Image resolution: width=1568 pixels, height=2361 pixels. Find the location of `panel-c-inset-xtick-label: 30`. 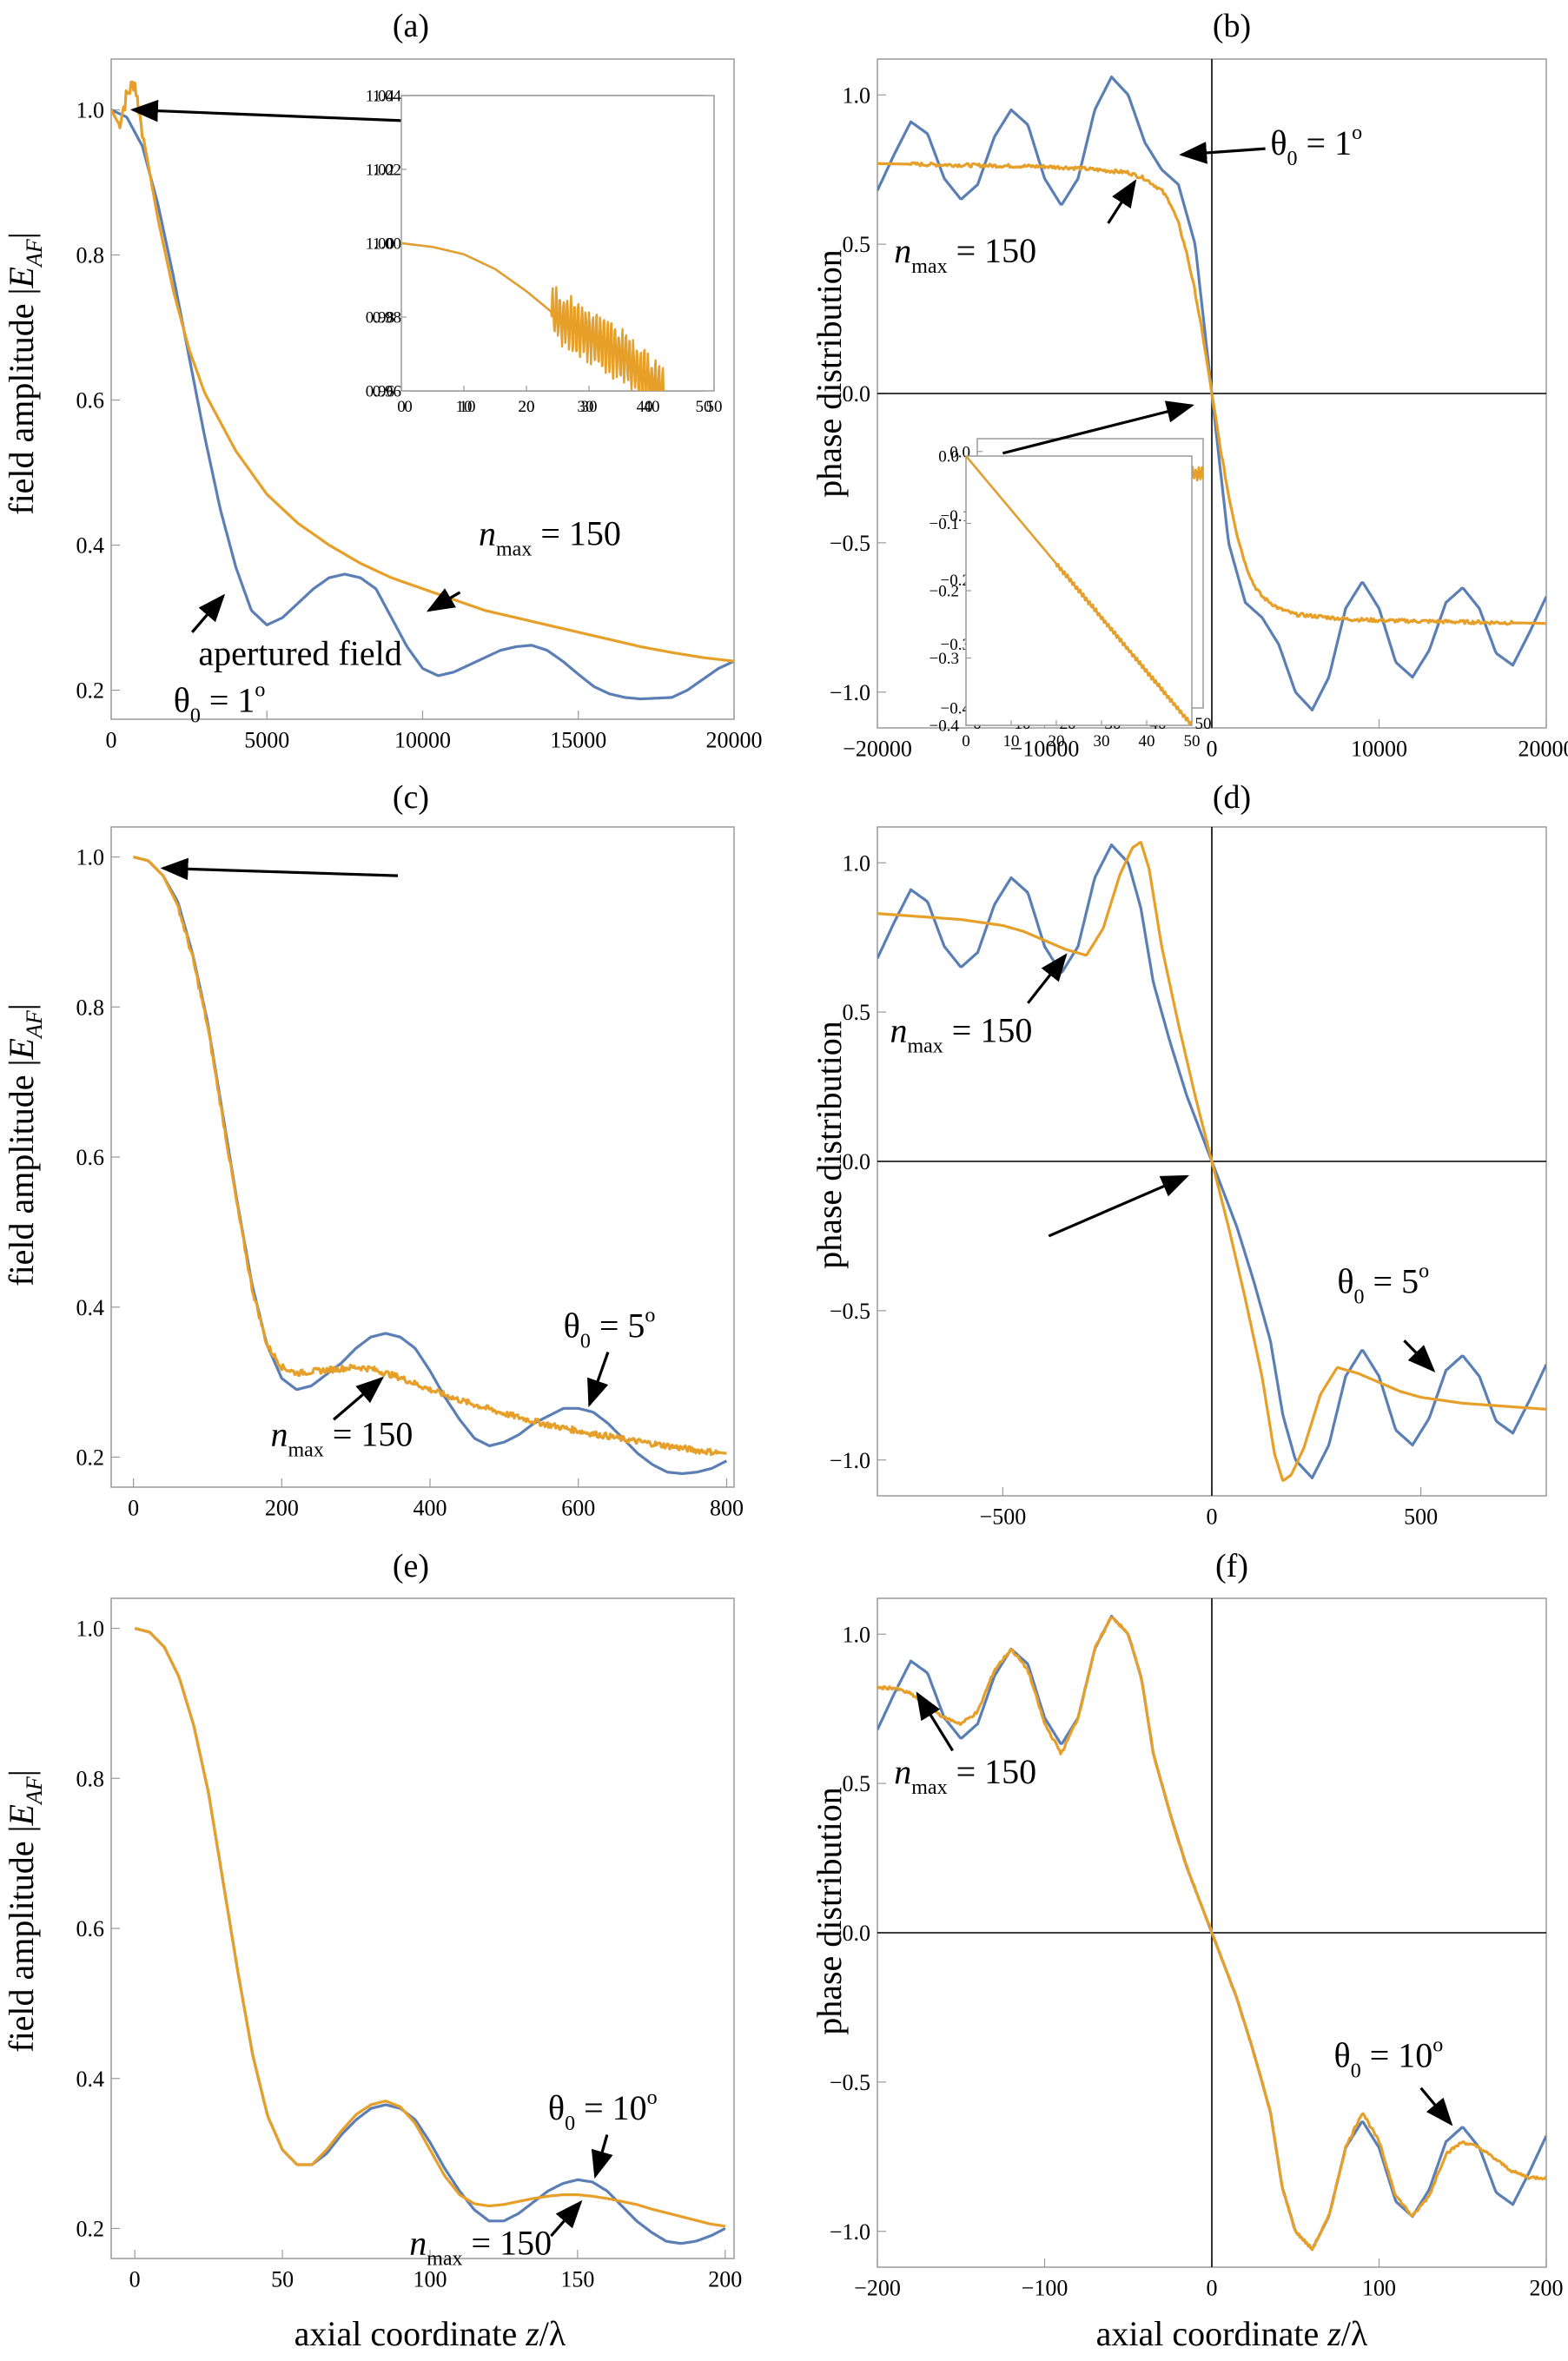

panel-c-inset-xtick-label: 30 is located at coordinates (589, 407).